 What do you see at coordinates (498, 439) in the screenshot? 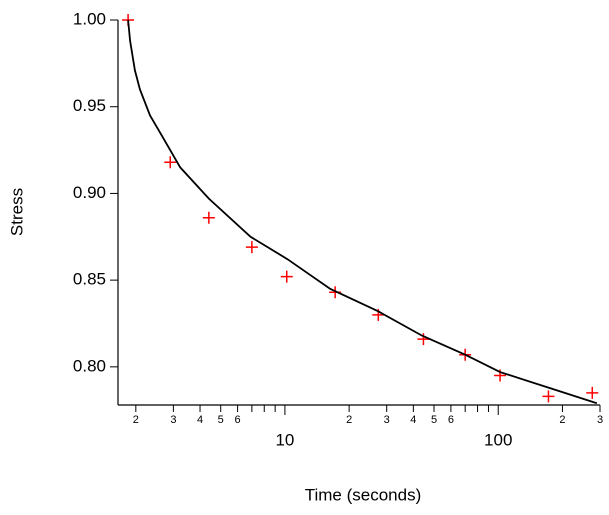
I see `x-major-tick-label: 100` at bounding box center [498, 439].